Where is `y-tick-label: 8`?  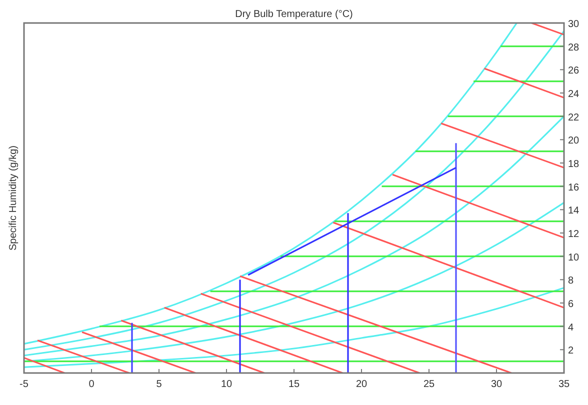 y-tick-label: 8 is located at coordinates (571, 281).